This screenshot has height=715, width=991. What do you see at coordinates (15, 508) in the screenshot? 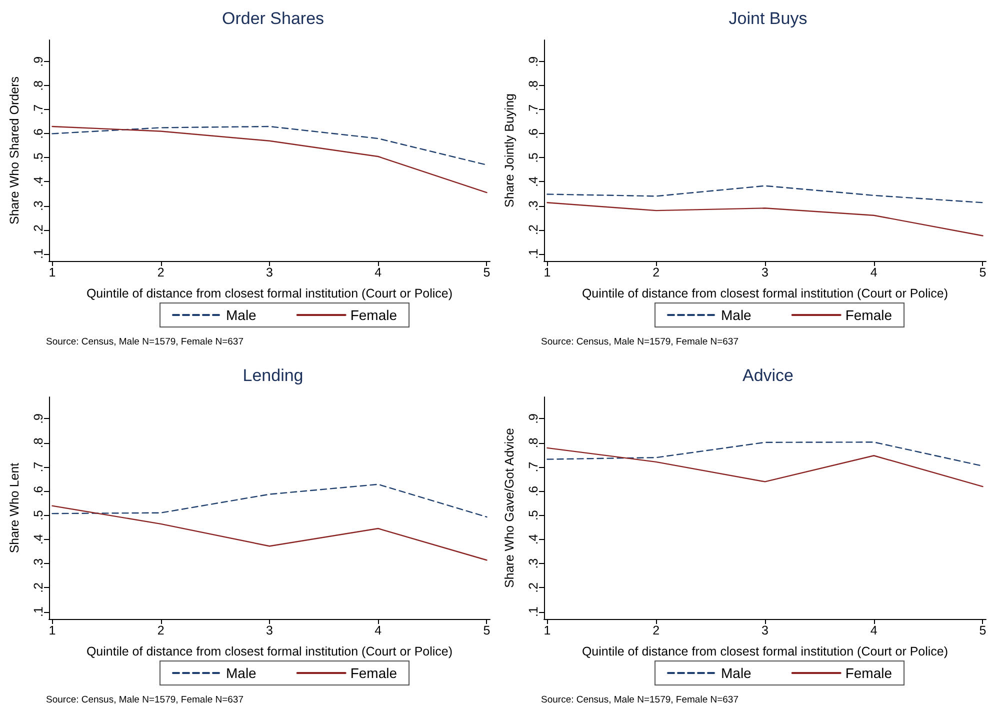
I see `y-axis-title: Share Who Lent` at bounding box center [15, 508].